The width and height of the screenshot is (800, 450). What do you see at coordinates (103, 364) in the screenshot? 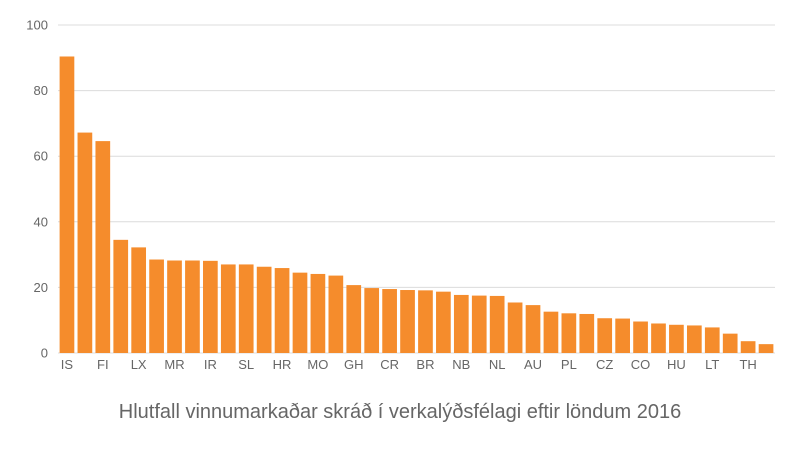
I see `x-tick-label: FI` at bounding box center [103, 364].